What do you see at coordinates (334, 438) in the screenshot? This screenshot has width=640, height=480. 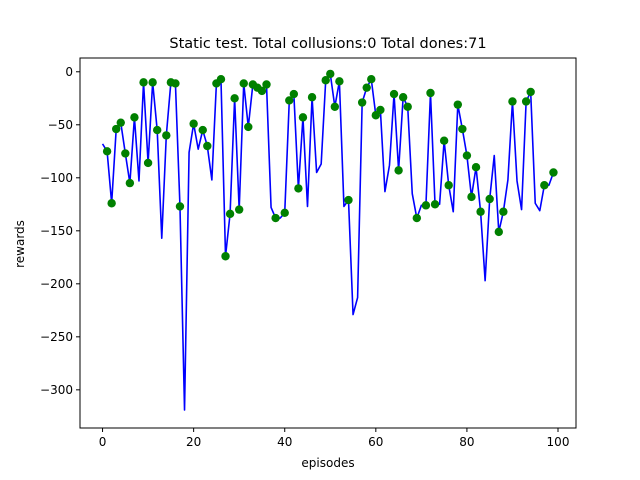 I see `x-axis-ticks: 0 20 40 60 80 100` at bounding box center [334, 438].